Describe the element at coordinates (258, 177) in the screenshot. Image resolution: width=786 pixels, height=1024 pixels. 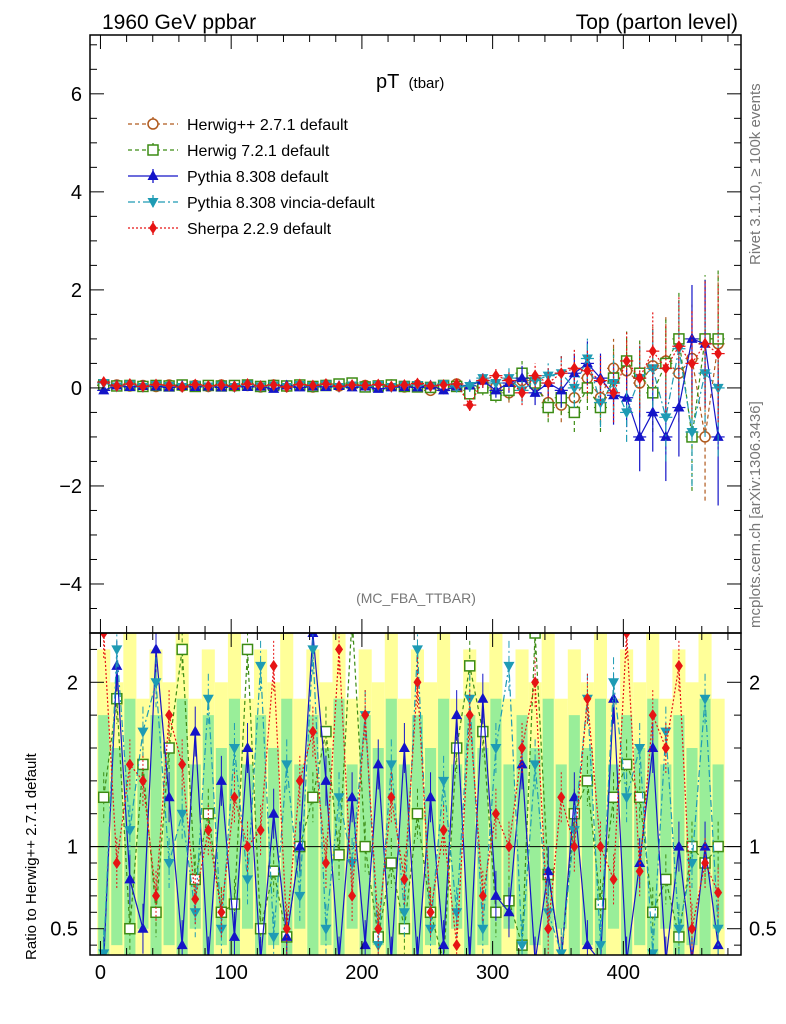
I see `legend-label: Pythia 8.308 default` at that location.